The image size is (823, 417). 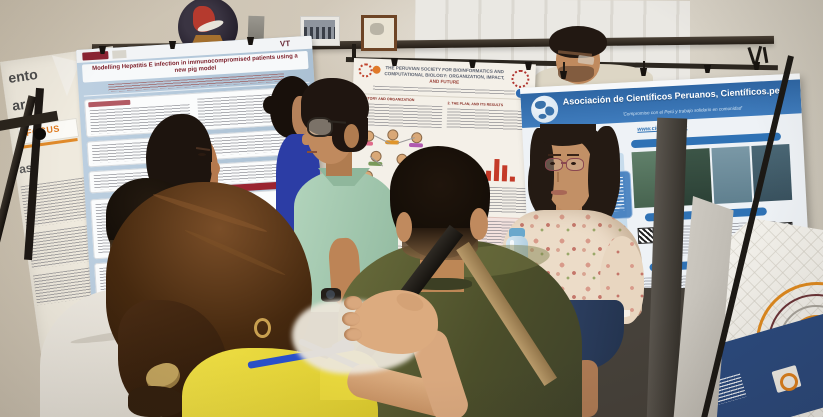 What do you see at coordinates (604, 175) in the screenshot?
I see `hair-front-right` at bounding box center [604, 175].